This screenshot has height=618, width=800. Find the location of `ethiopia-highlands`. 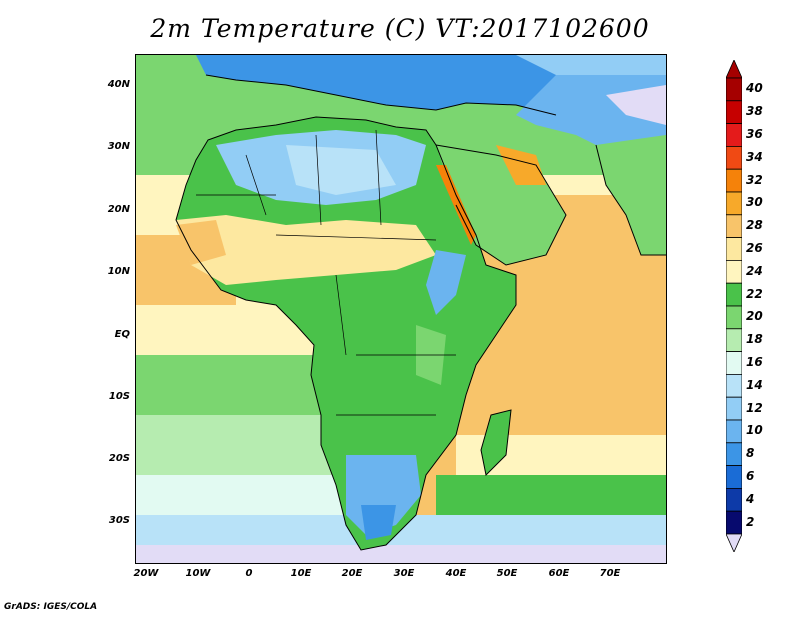

ethiopia-highlands is located at coordinates (446, 282).